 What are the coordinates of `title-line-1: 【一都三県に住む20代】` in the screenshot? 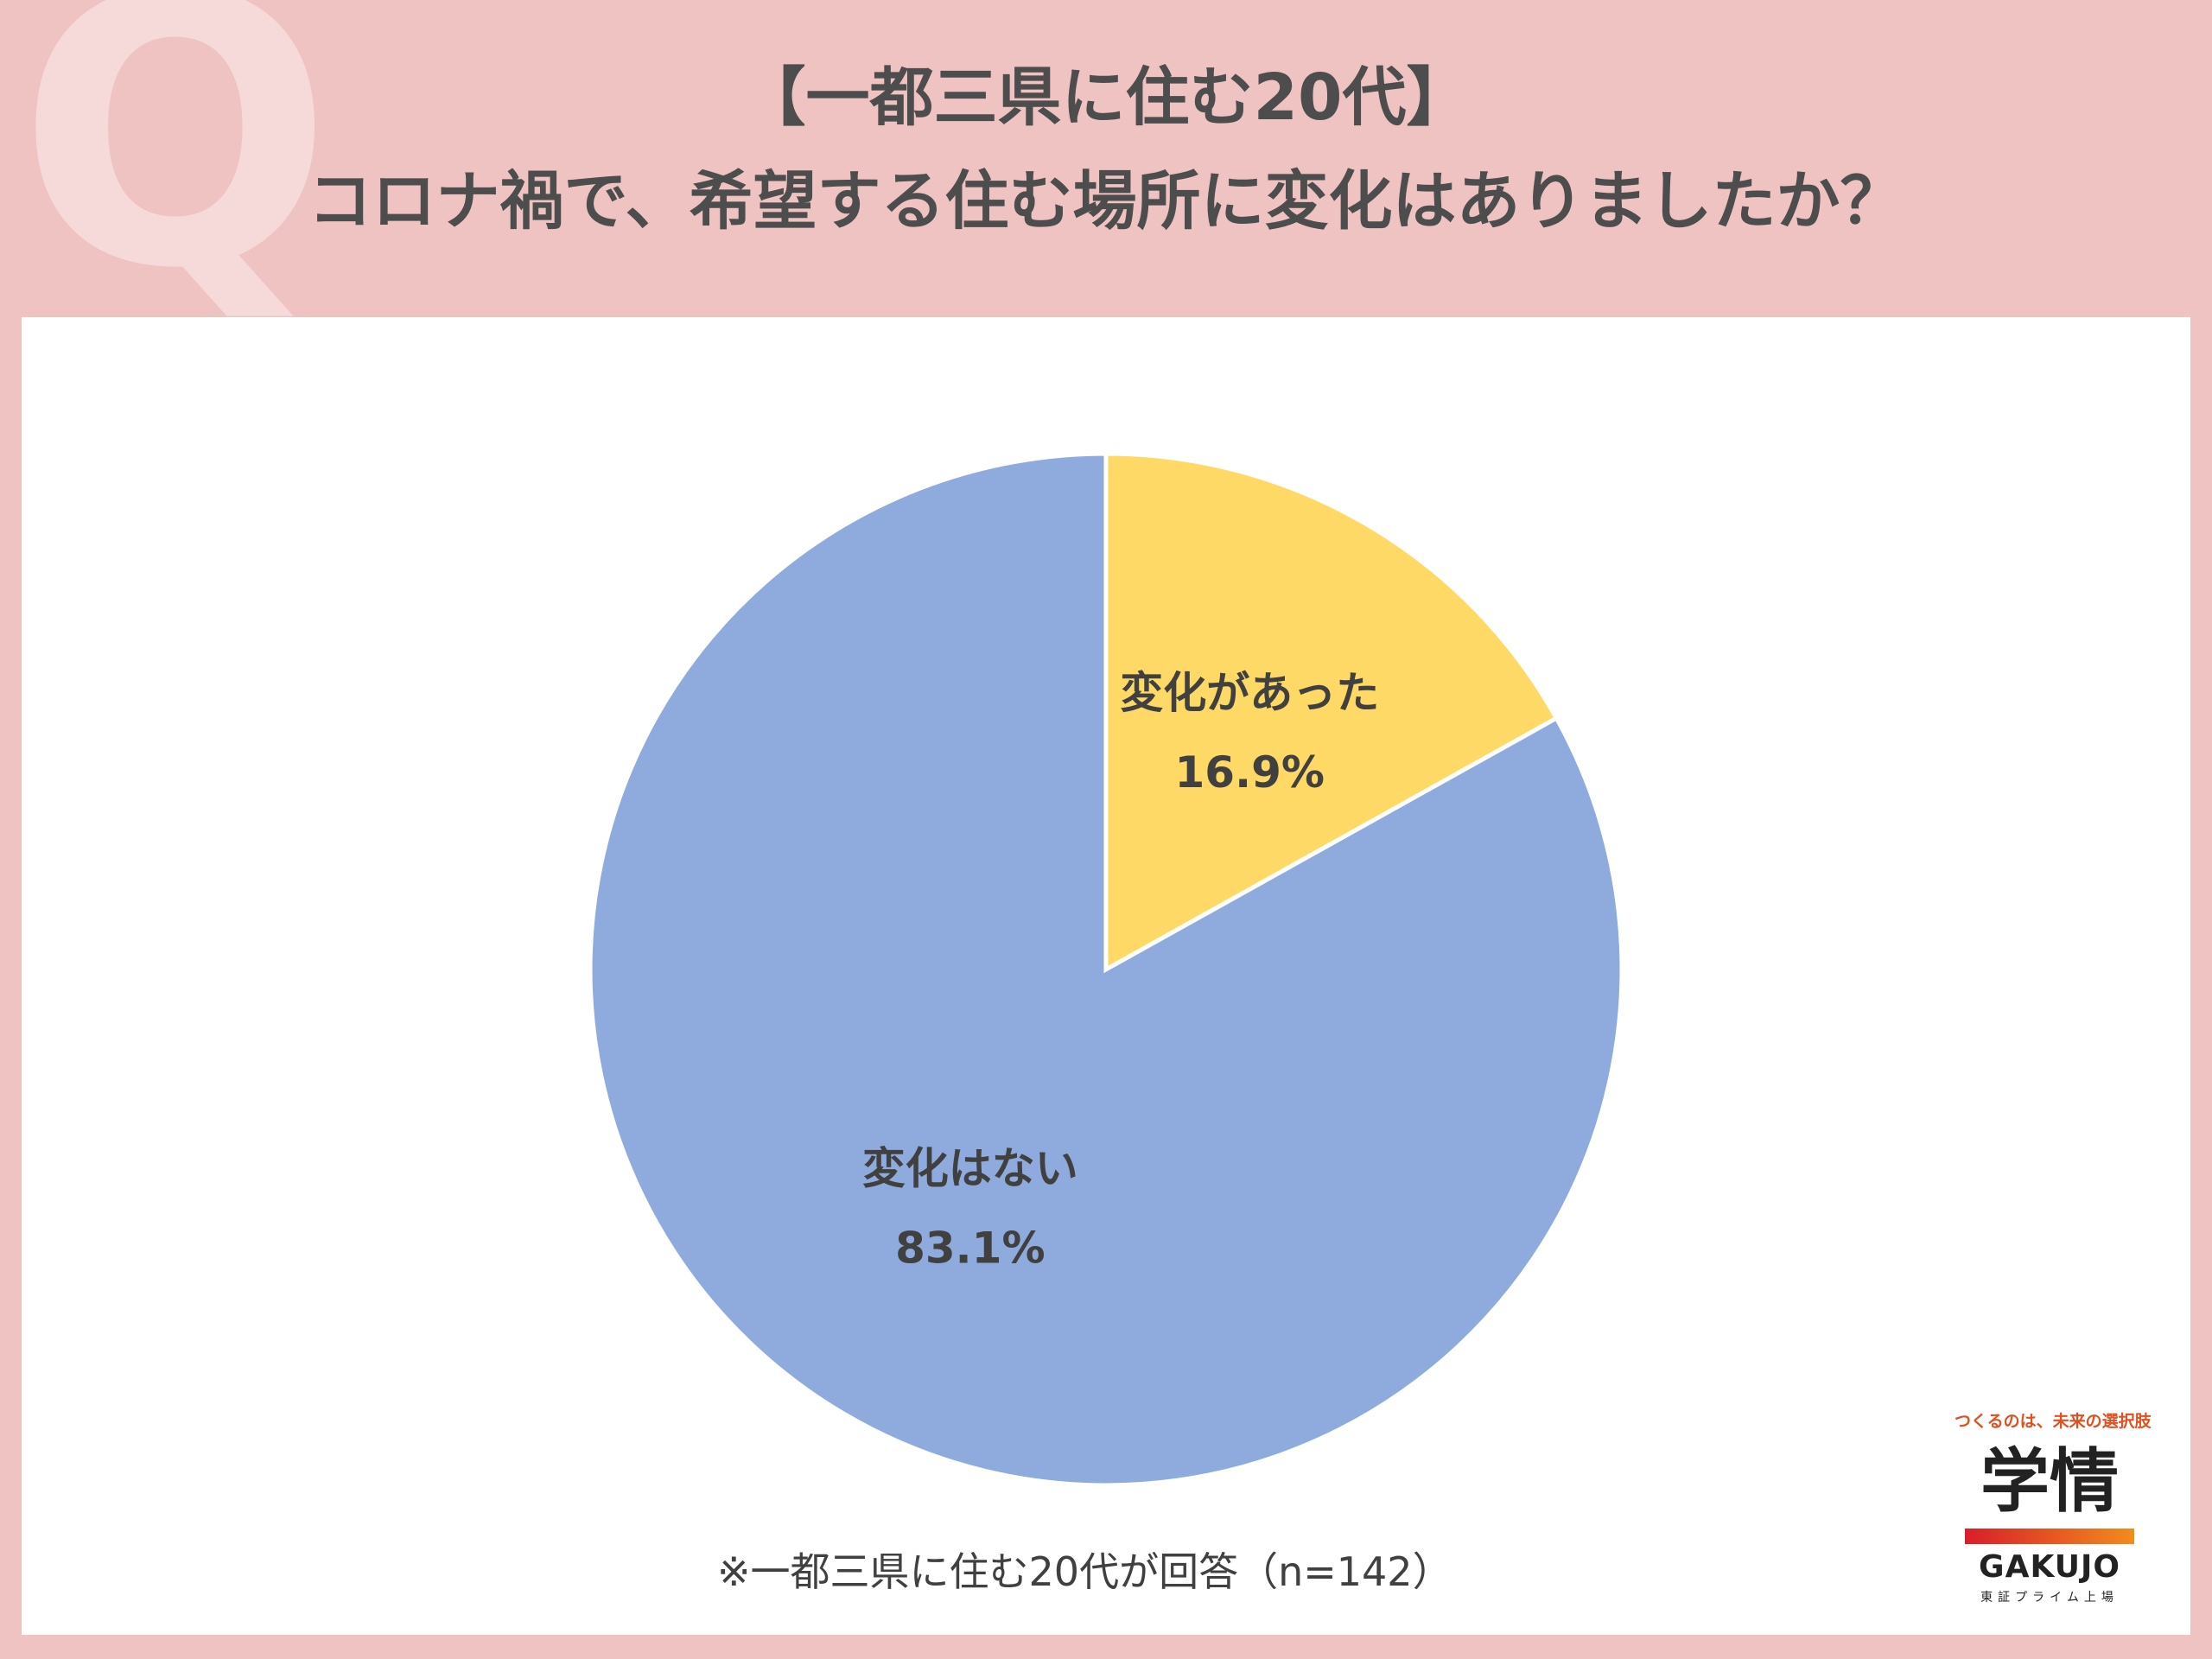 It's located at (1106, 97).